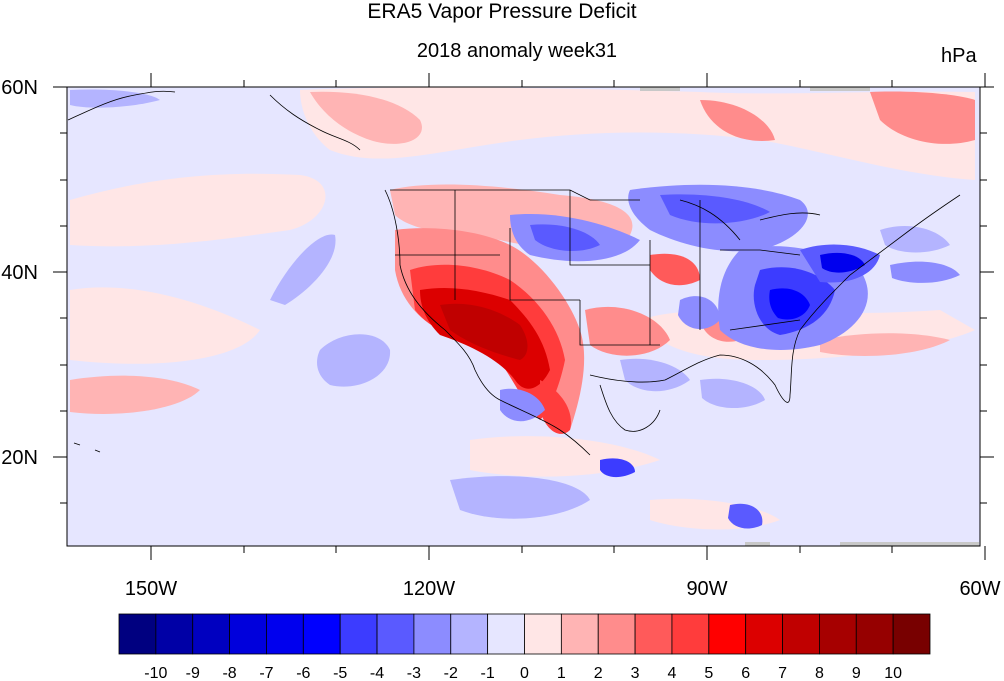  What do you see at coordinates (517, 51) in the screenshot?
I see `map-subtitle: 2018 anomaly week31` at bounding box center [517, 51].